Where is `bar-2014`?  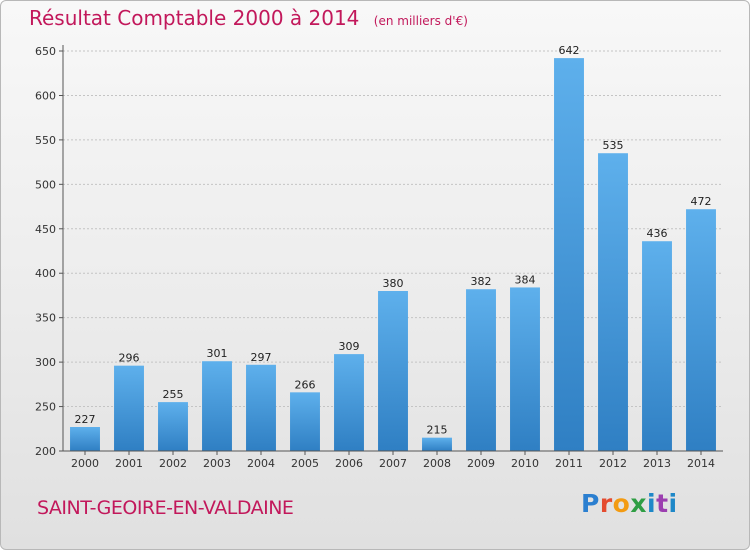
bar-2014 is located at coordinates (701, 330).